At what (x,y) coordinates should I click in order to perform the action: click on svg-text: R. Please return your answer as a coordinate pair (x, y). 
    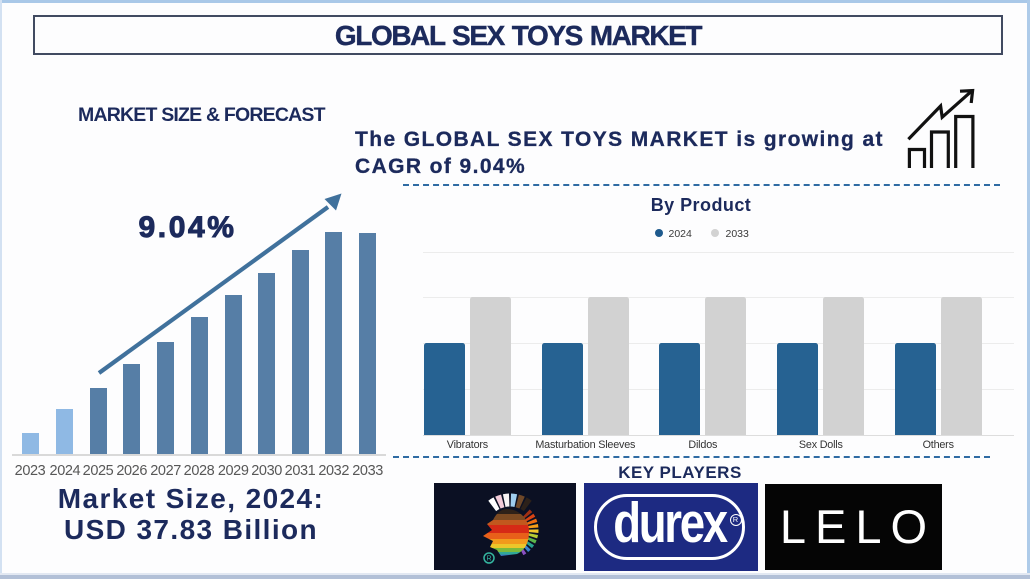
    Looking at the image, I should click on (488, 559).